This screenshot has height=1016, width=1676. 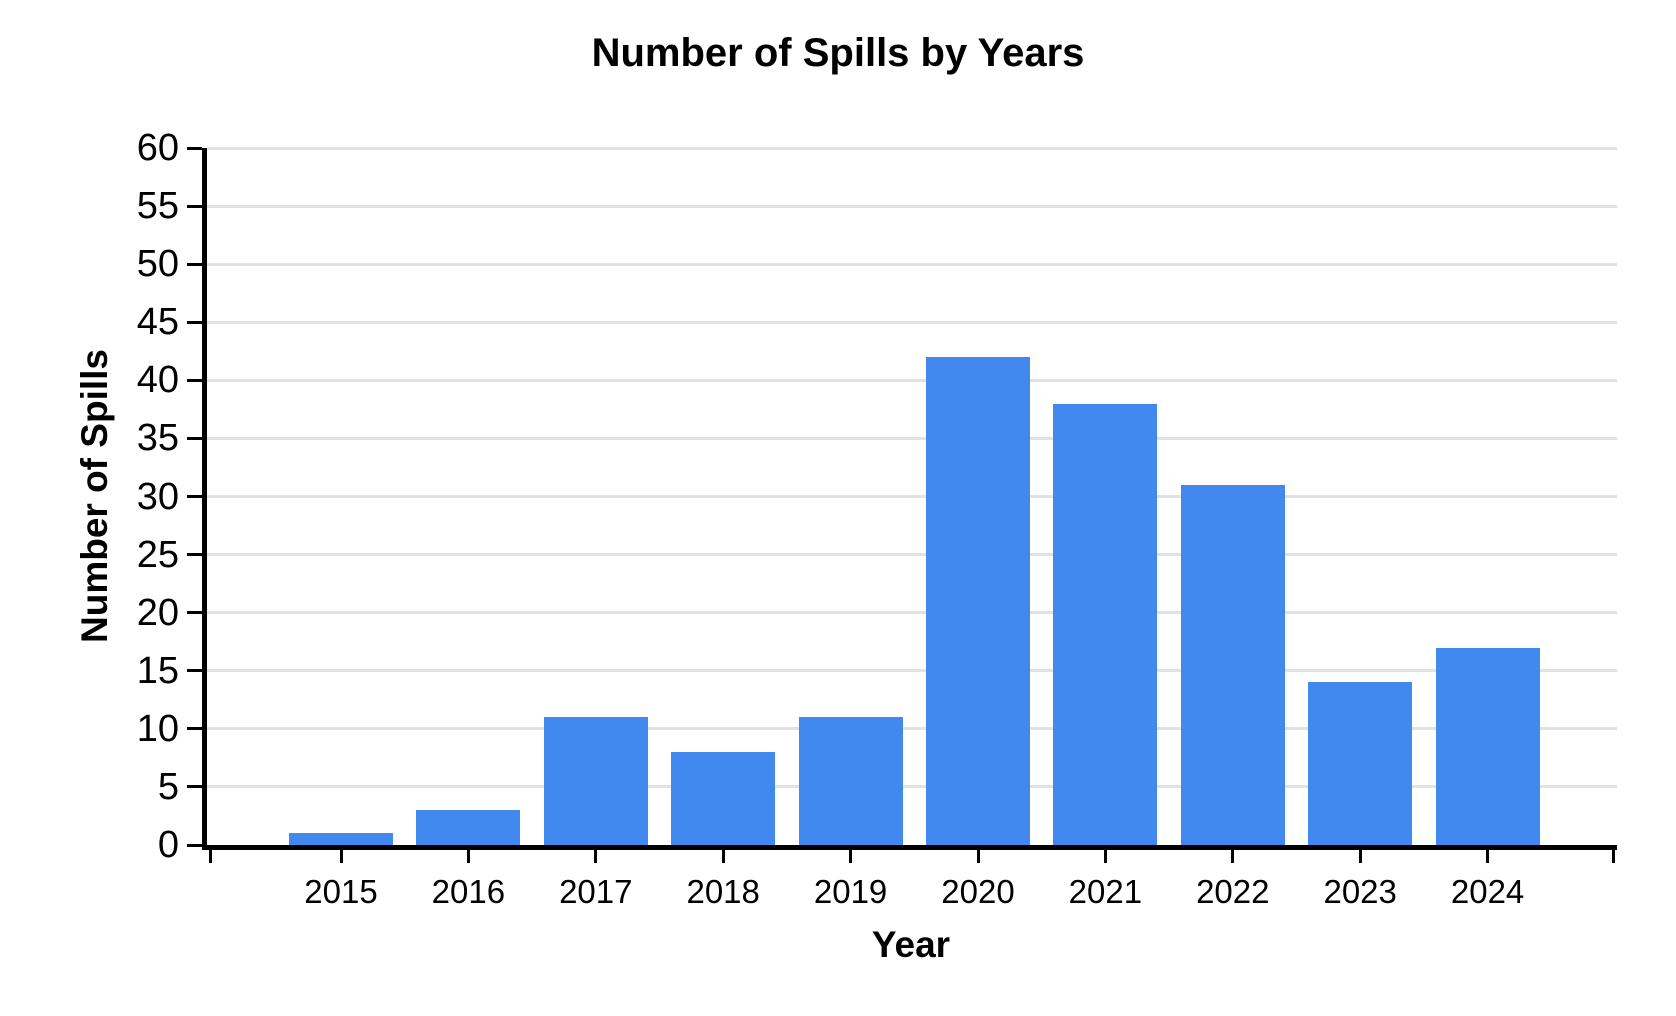 I want to click on x-tick-2022, so click(x=1233, y=856).